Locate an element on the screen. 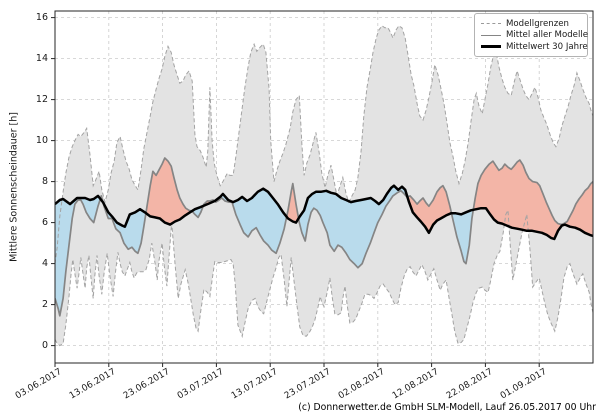 The image size is (600, 420). y-tick-label: 2 is located at coordinates (44, 305).